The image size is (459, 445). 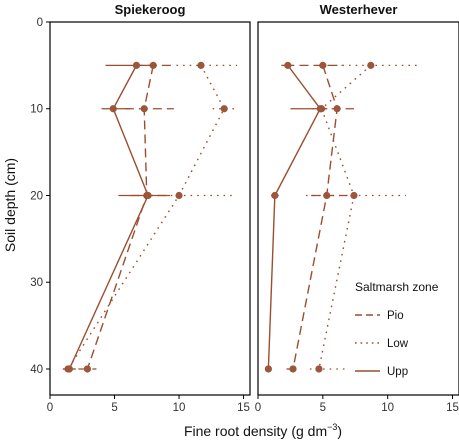 I want to click on legend-title: Saltmarsh zone, so click(x=397, y=287).